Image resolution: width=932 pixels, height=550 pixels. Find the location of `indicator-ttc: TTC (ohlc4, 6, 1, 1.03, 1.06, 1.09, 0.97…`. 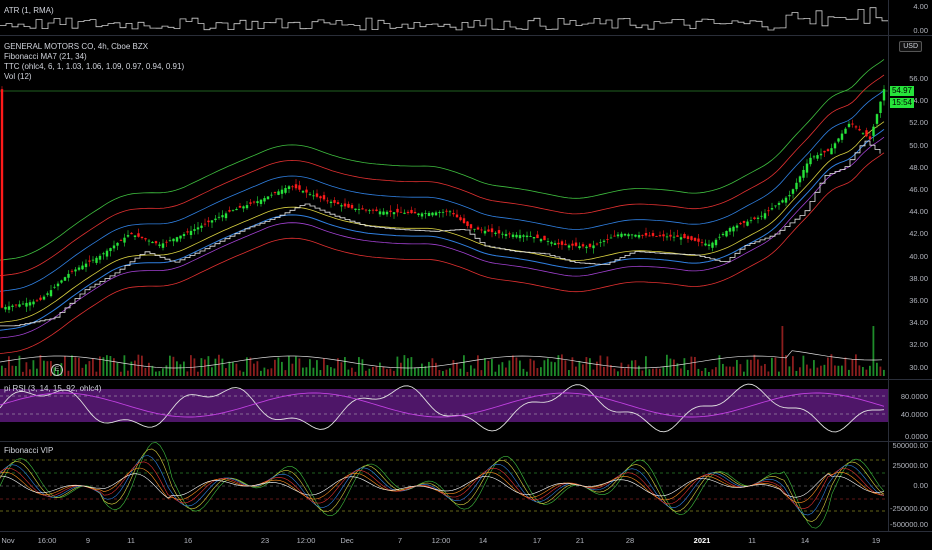

indicator-ttc: TTC (ohlc4, 6, 1, 1.03, 1.06, 1.09, 0.97… is located at coordinates (94, 66).